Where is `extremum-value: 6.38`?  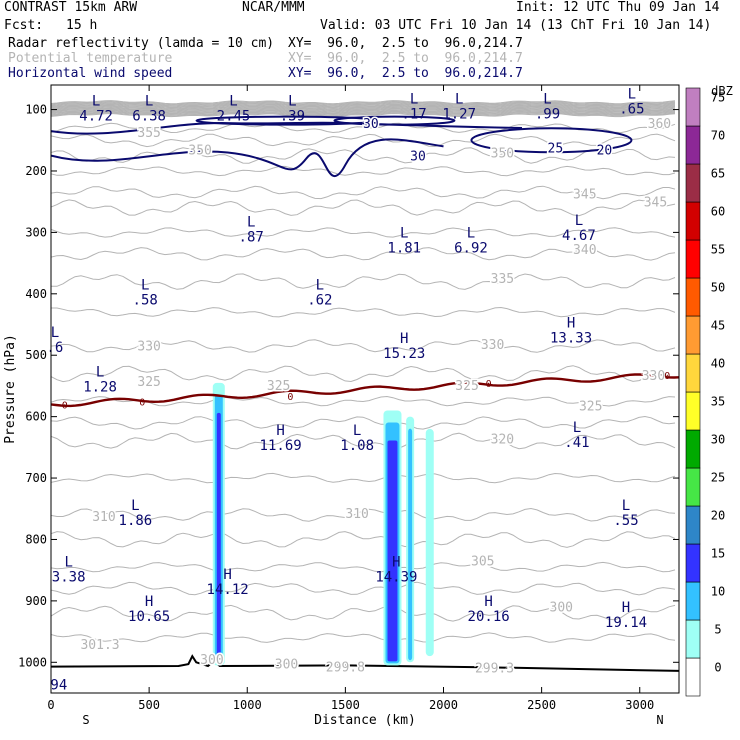
extremum-value: 6.38 is located at coordinates (149, 116).